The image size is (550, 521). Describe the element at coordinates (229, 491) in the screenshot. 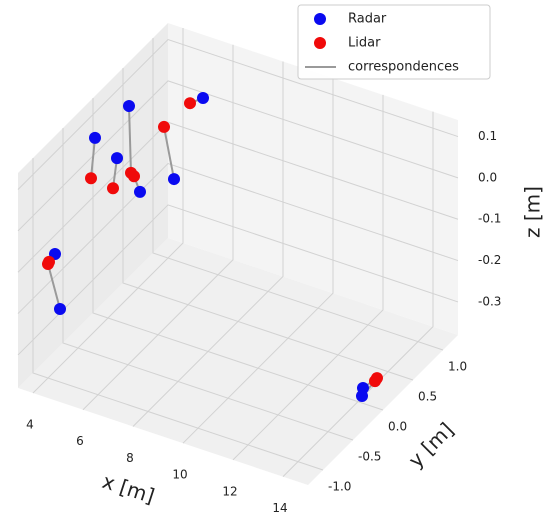

I see `x-tick-label: 12` at that location.